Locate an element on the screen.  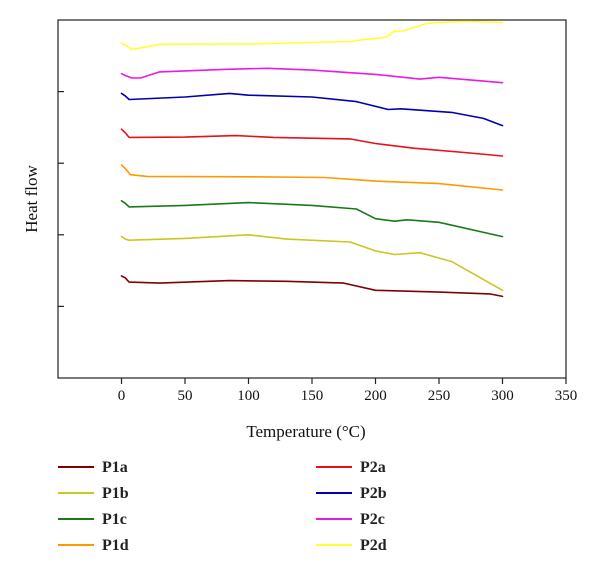
series-line-p1c is located at coordinates (312, 219).